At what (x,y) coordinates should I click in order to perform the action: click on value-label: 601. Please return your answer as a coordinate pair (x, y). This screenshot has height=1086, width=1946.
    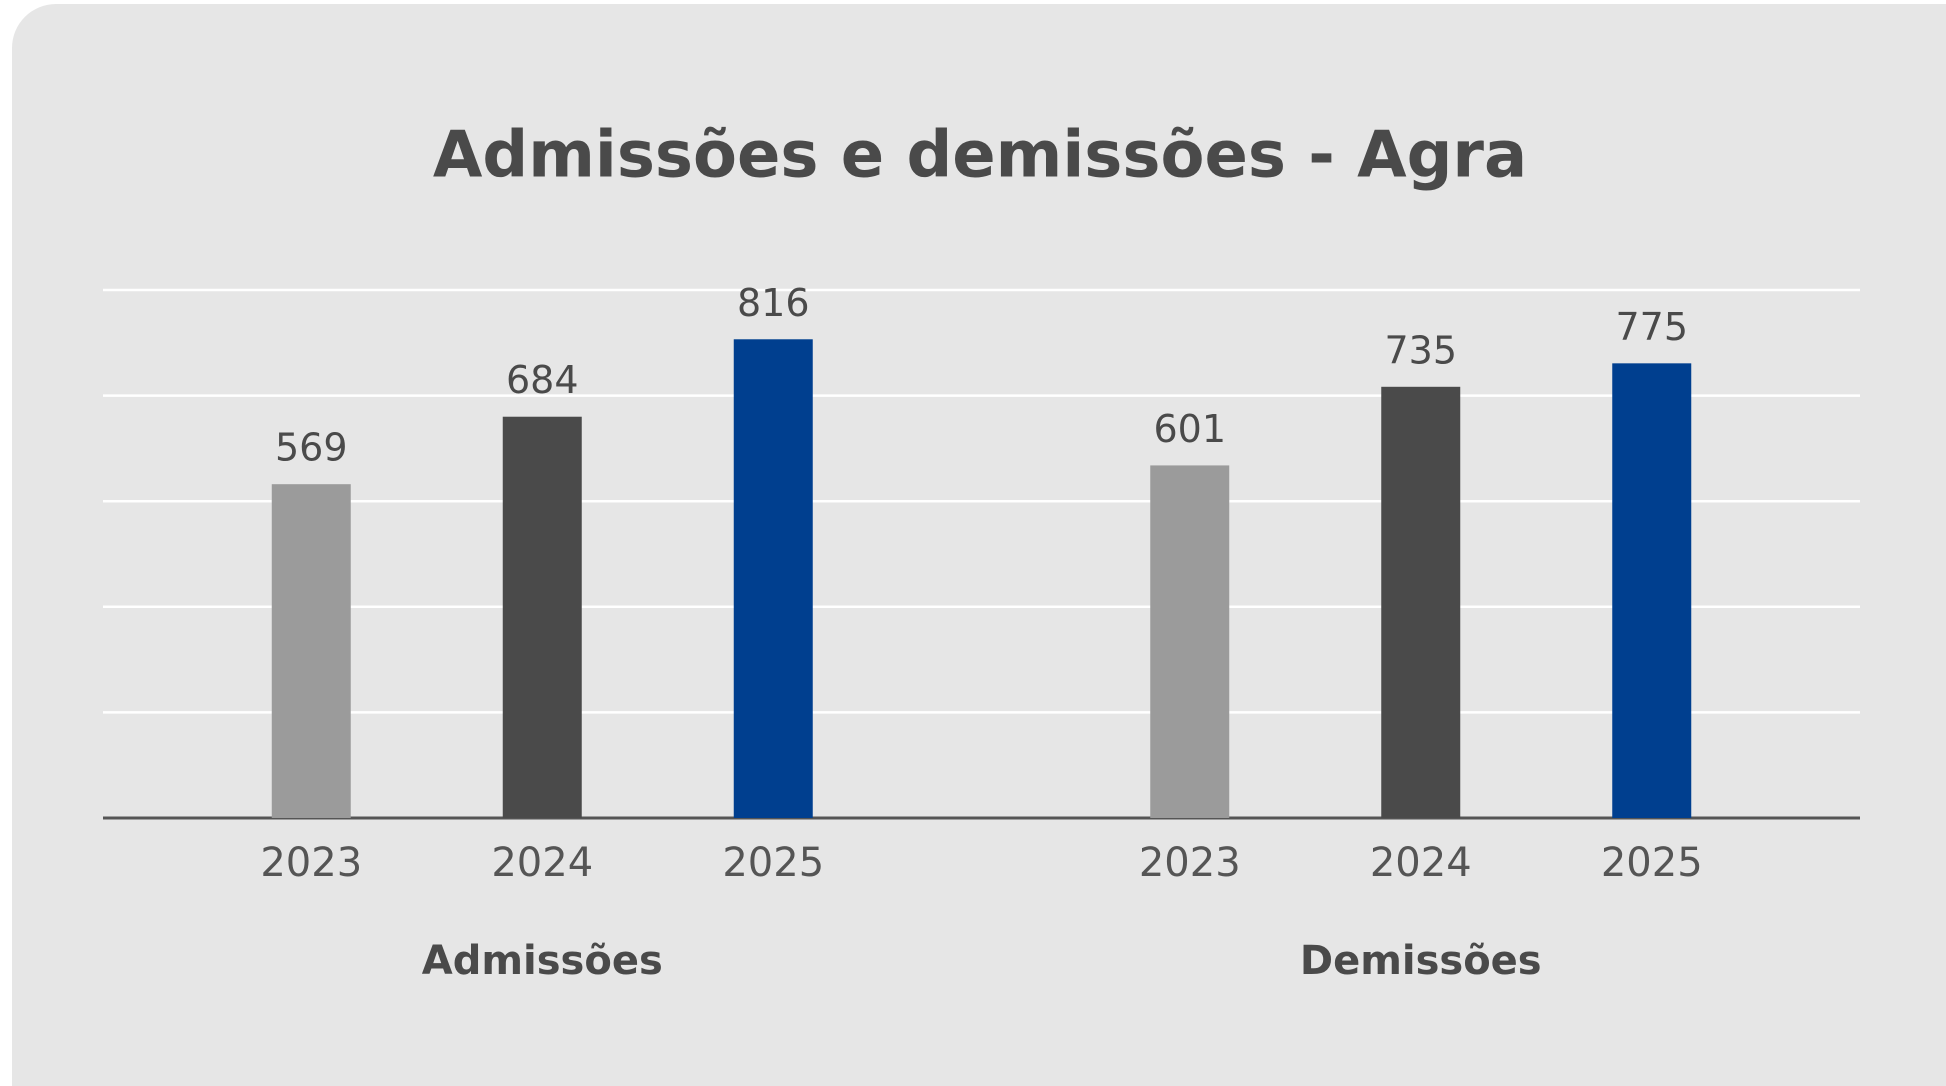
    Looking at the image, I should click on (1189, 429).